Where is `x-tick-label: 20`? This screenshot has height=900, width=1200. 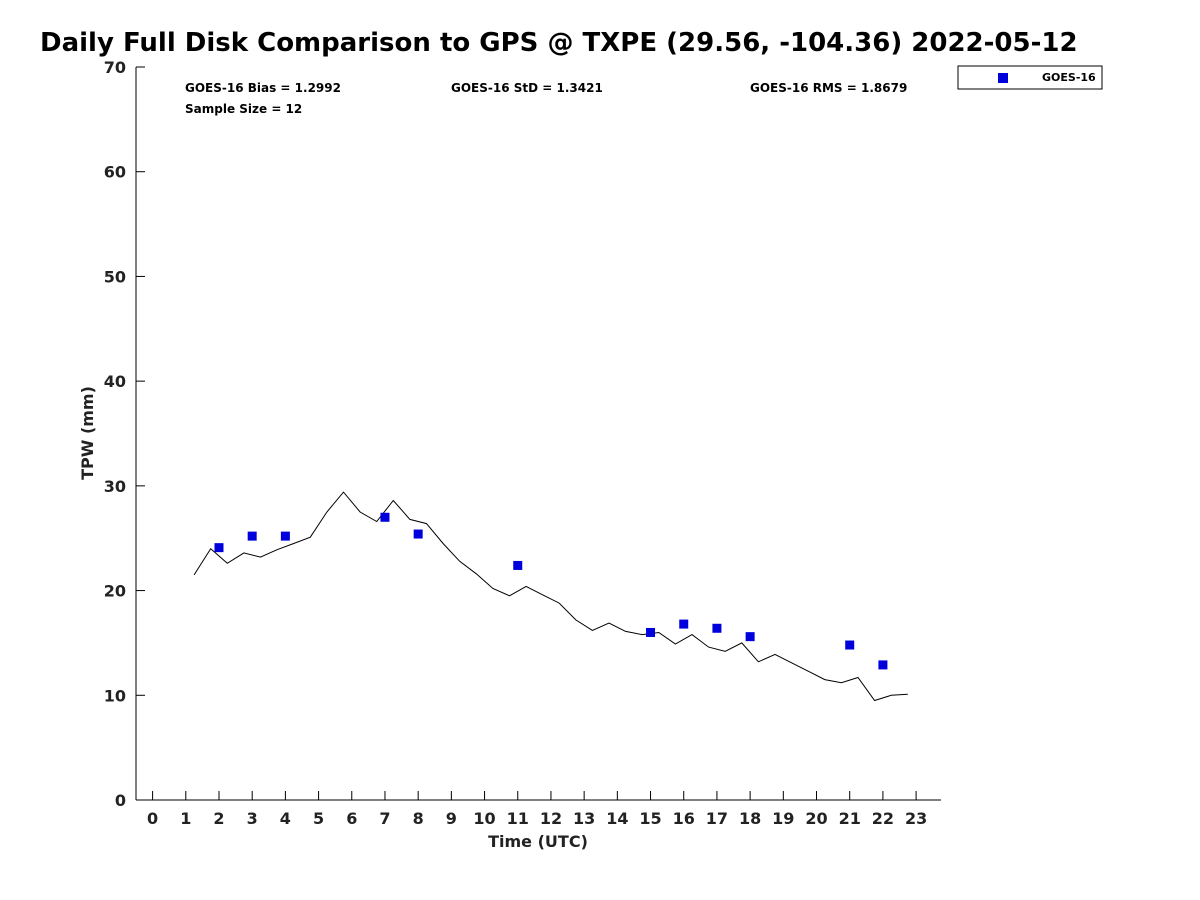 x-tick-label: 20 is located at coordinates (816, 818).